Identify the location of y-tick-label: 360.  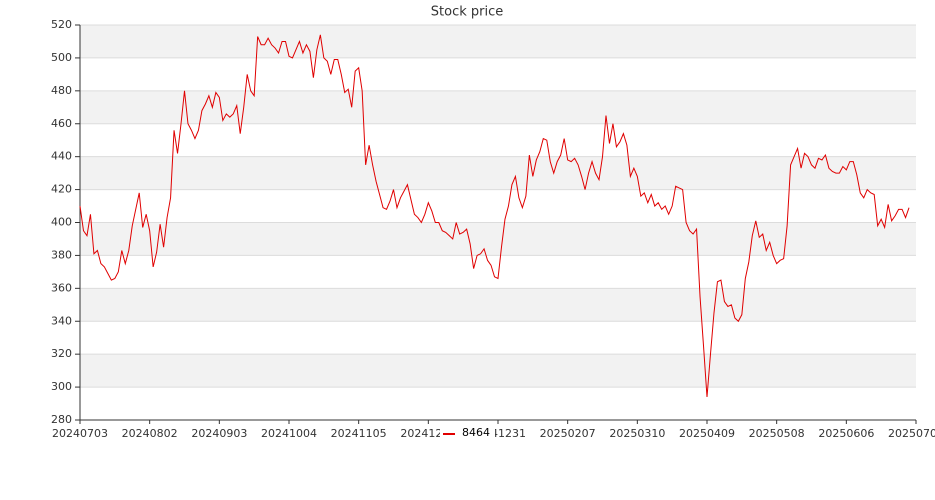
(61, 287).